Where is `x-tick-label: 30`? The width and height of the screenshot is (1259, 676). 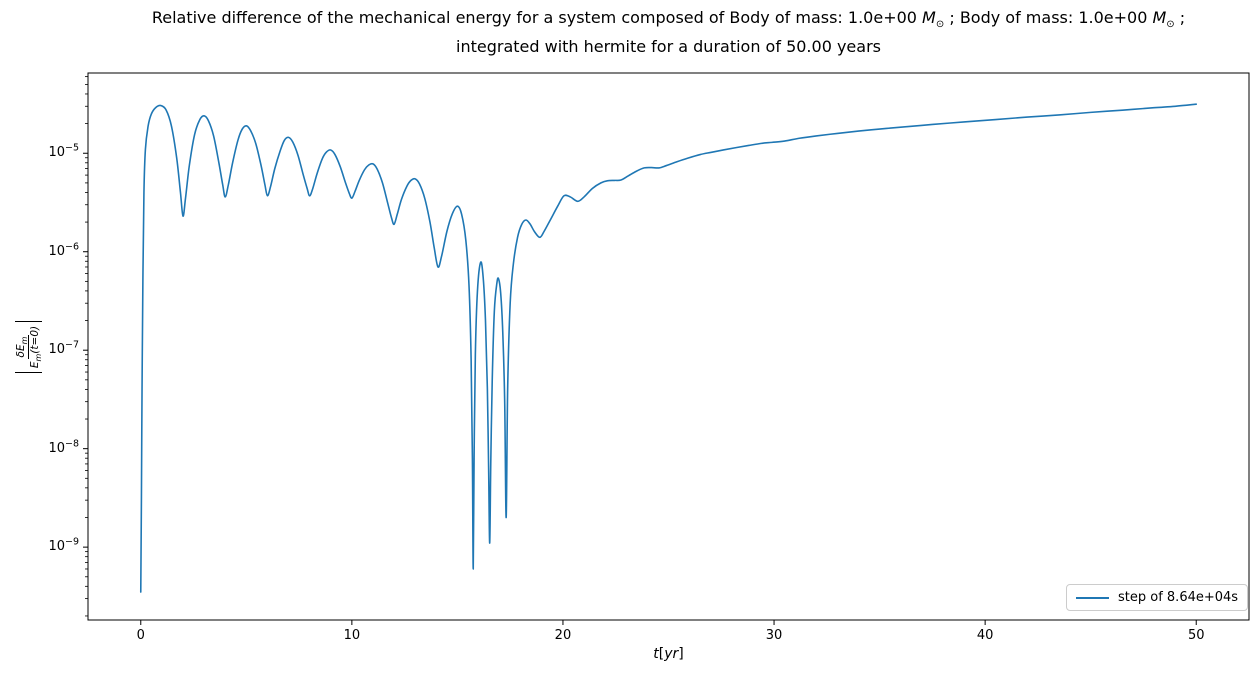
x-tick-label: 30 is located at coordinates (774, 635).